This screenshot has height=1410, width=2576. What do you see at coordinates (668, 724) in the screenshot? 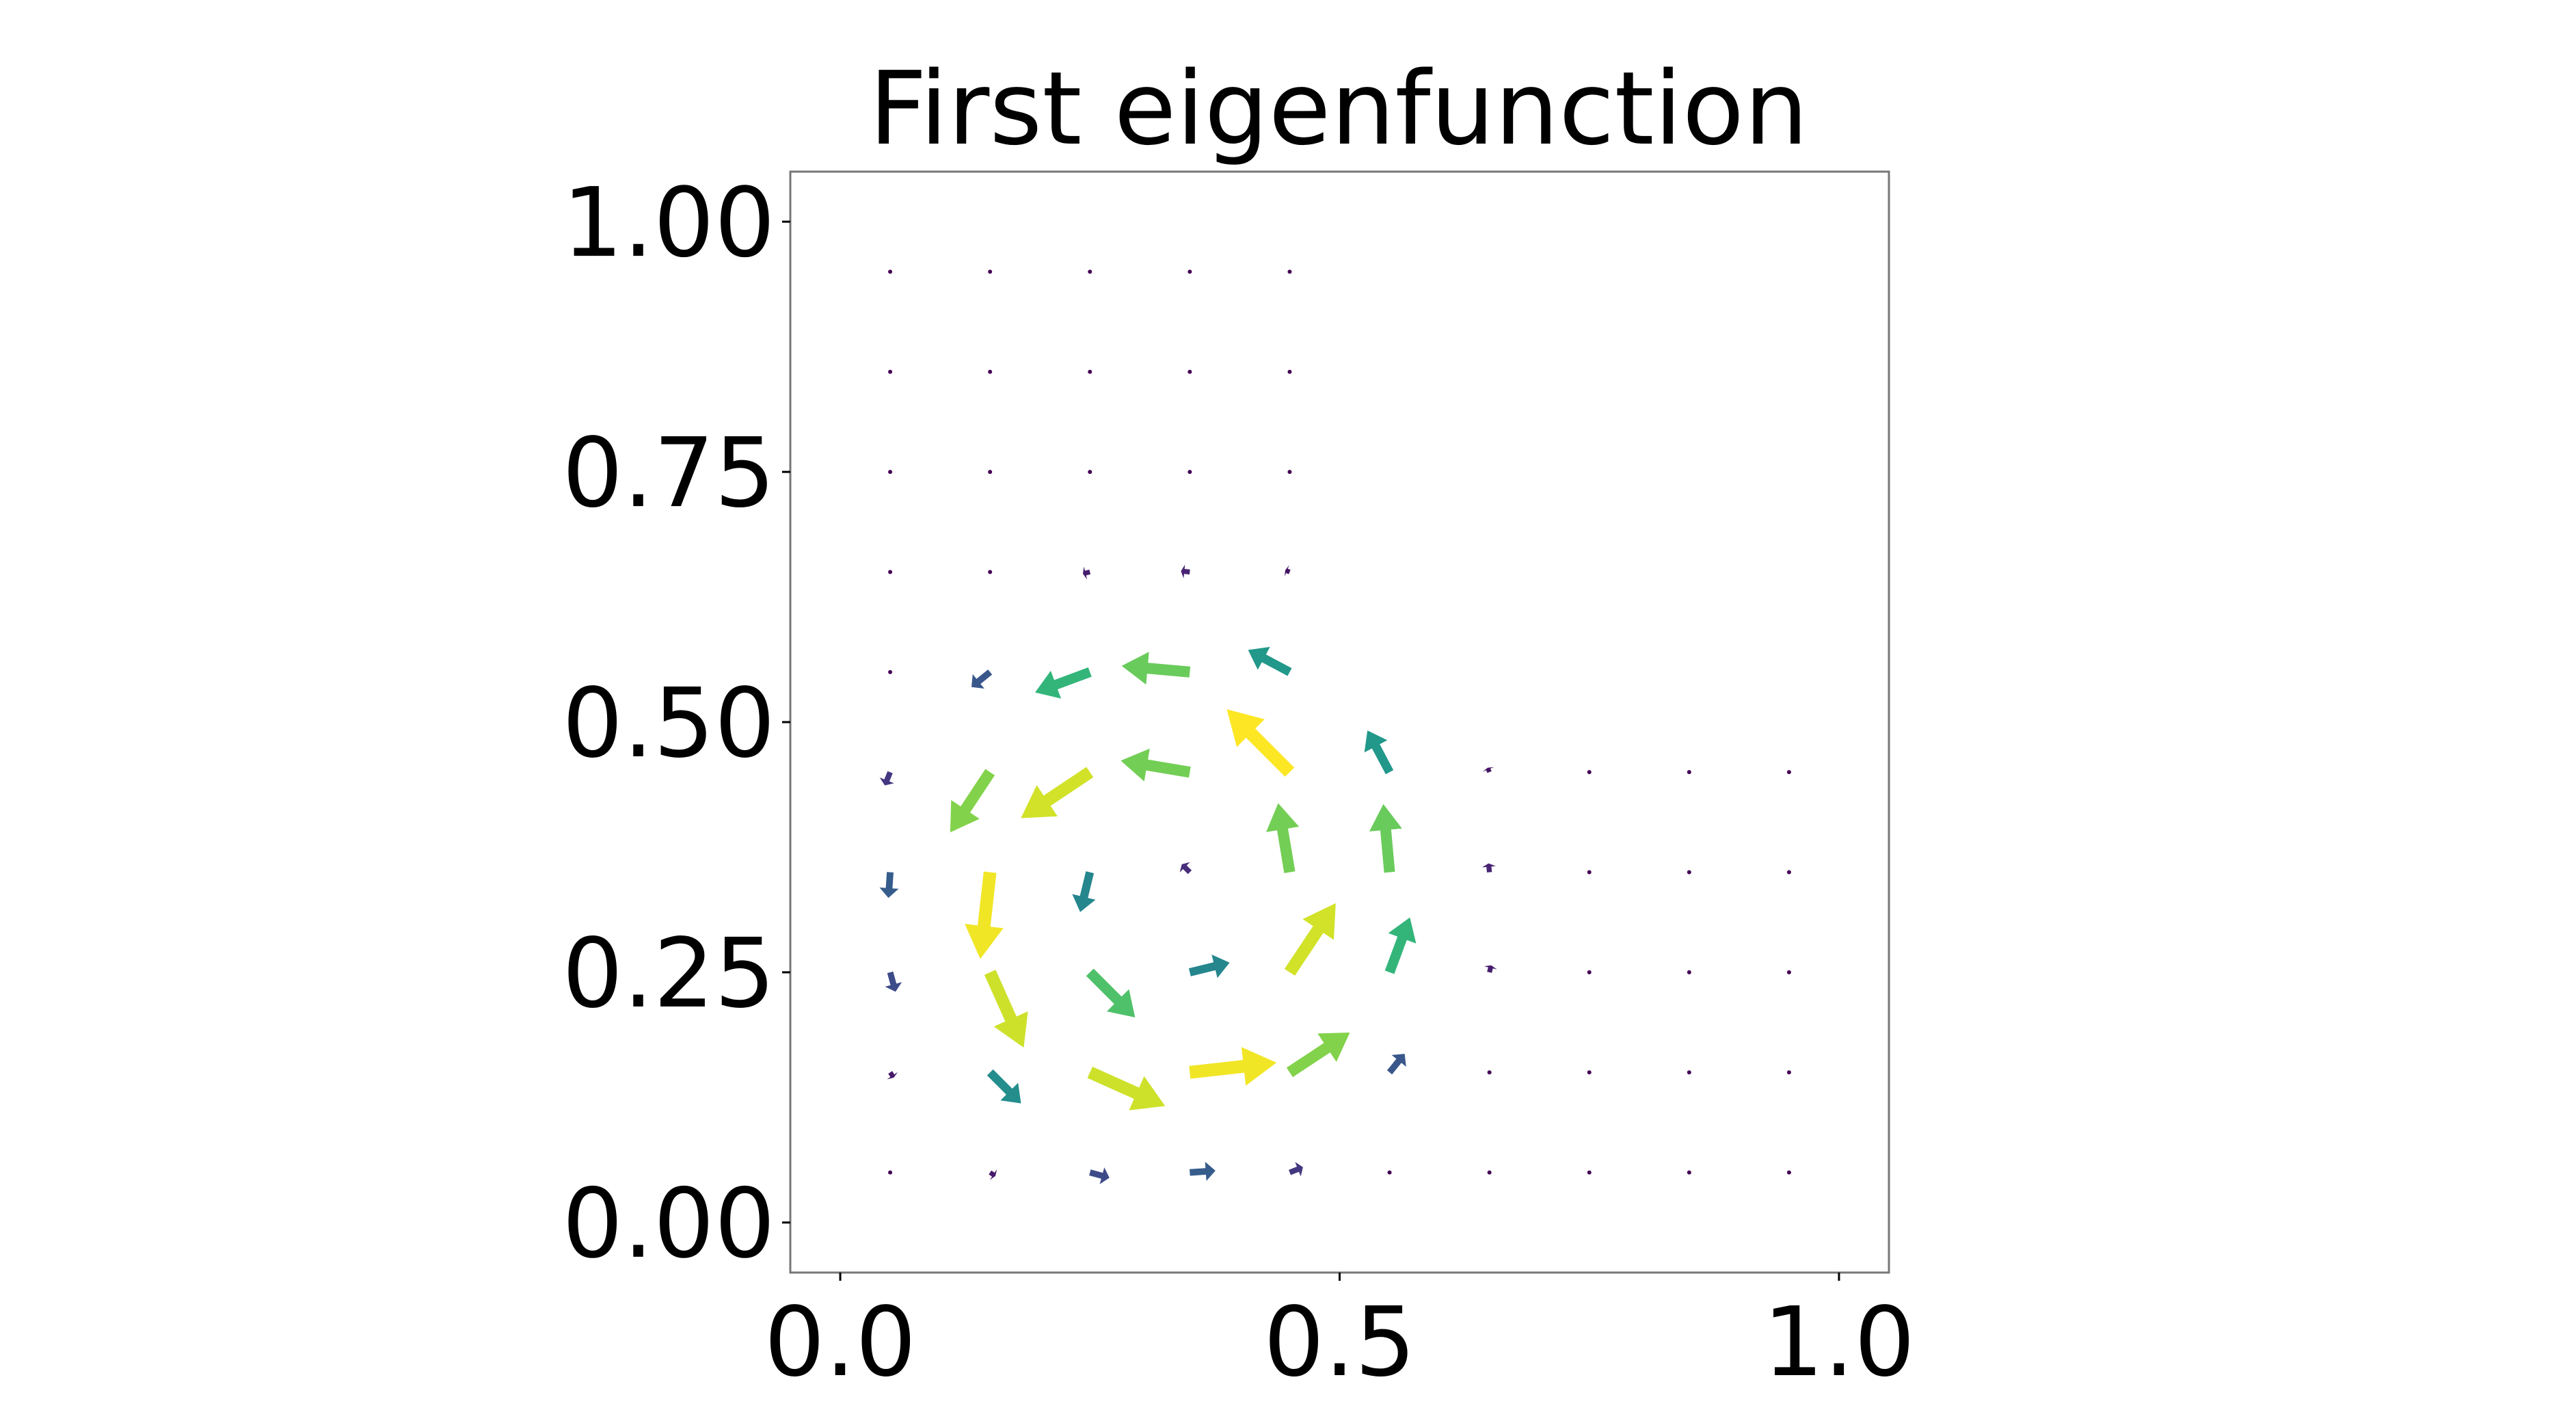
I see `y-tick-label: 0.50` at bounding box center [668, 724].